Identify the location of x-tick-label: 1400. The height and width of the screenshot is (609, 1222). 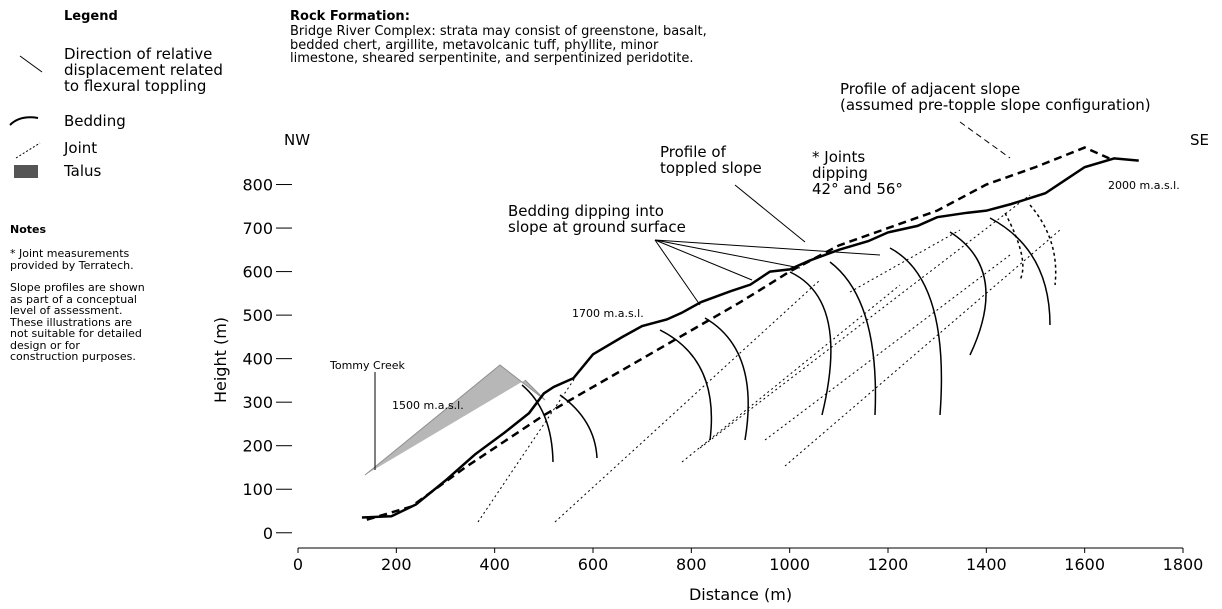
(986, 564).